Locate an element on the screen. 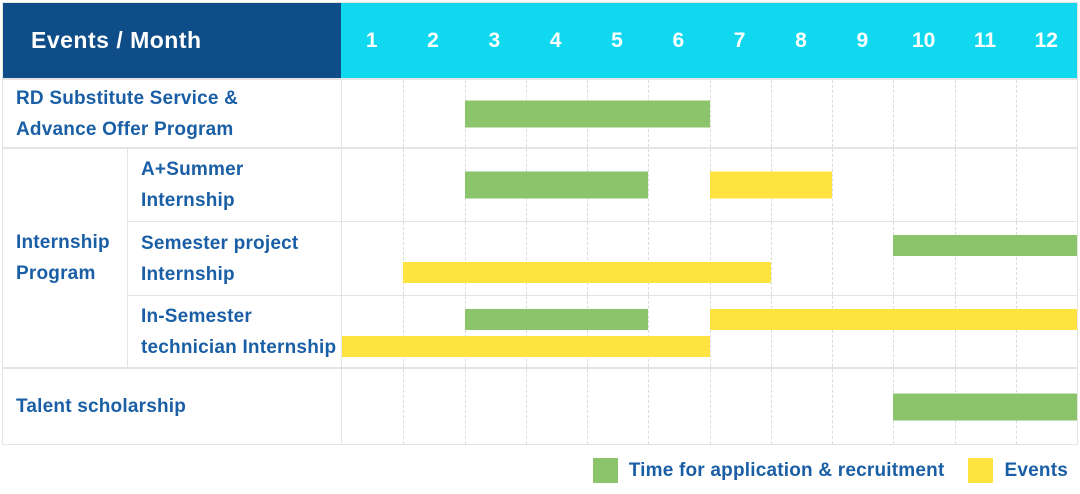 The width and height of the screenshot is (1080, 494). month-label-6: 6 is located at coordinates (678, 40).